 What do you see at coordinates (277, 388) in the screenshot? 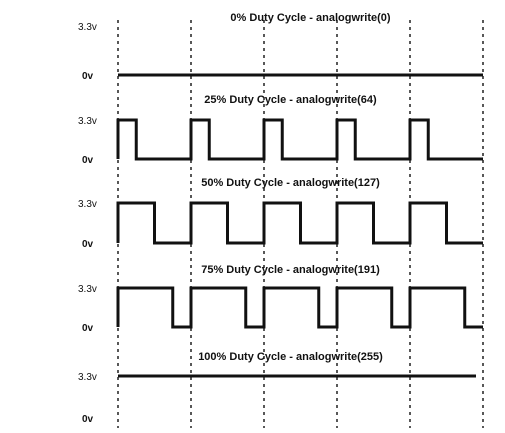
I see `pwm-panel-4: 100% Duty Cycle - analogwrite(255) 3.3v 0v` at bounding box center [277, 388].